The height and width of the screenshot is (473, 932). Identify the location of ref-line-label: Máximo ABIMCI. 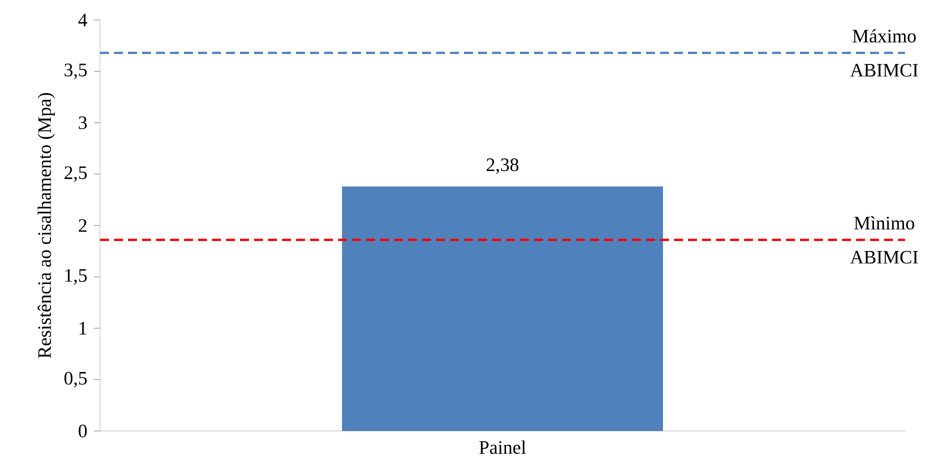
(884, 53).